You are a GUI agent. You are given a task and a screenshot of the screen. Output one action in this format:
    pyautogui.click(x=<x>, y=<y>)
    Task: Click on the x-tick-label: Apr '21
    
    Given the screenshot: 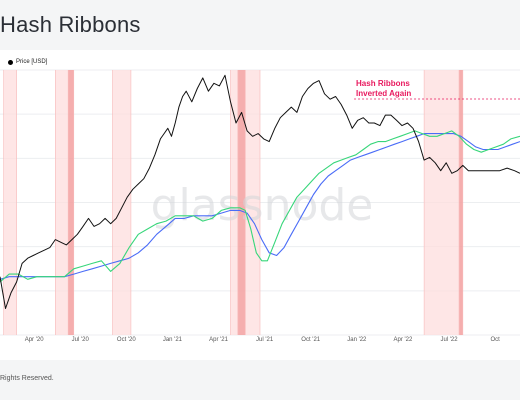 What is the action you would take?
    pyautogui.click(x=218, y=340)
    